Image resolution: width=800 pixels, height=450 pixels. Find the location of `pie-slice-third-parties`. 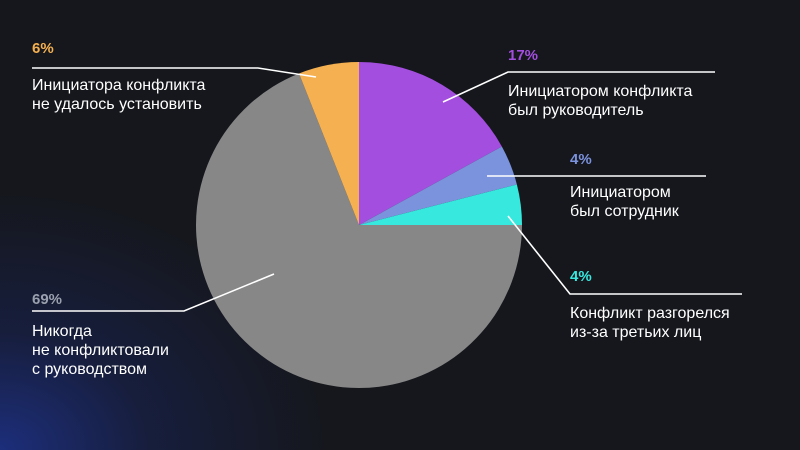

pie-slice-third-parties is located at coordinates (440, 204).